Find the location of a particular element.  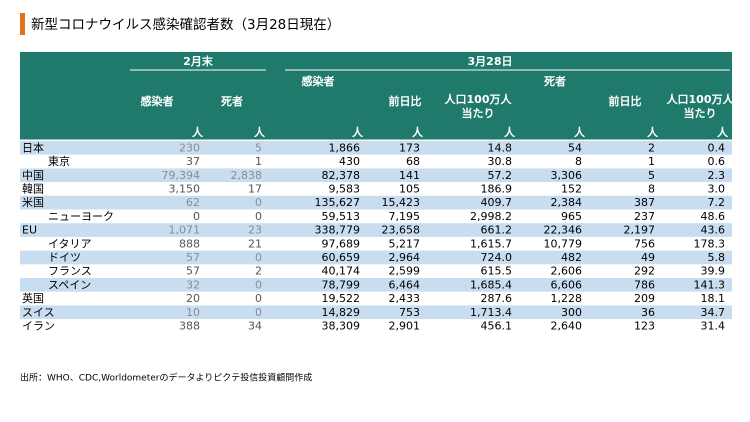

cell: 36 is located at coordinates (648, 312).